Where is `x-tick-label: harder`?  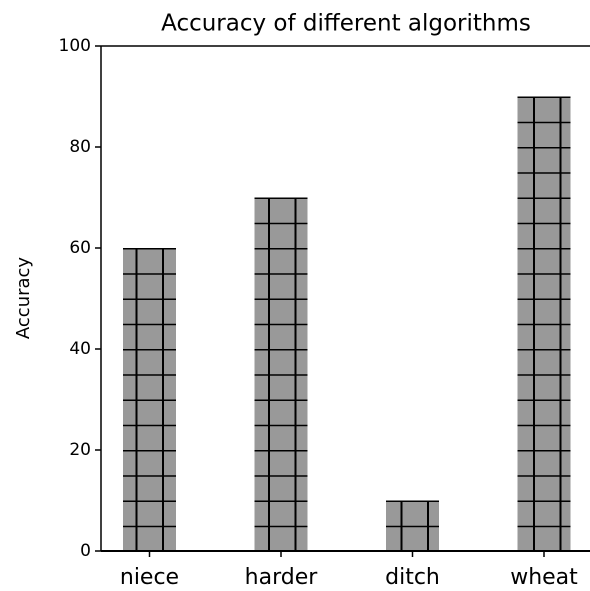 x-tick-label: harder is located at coordinates (282, 577).